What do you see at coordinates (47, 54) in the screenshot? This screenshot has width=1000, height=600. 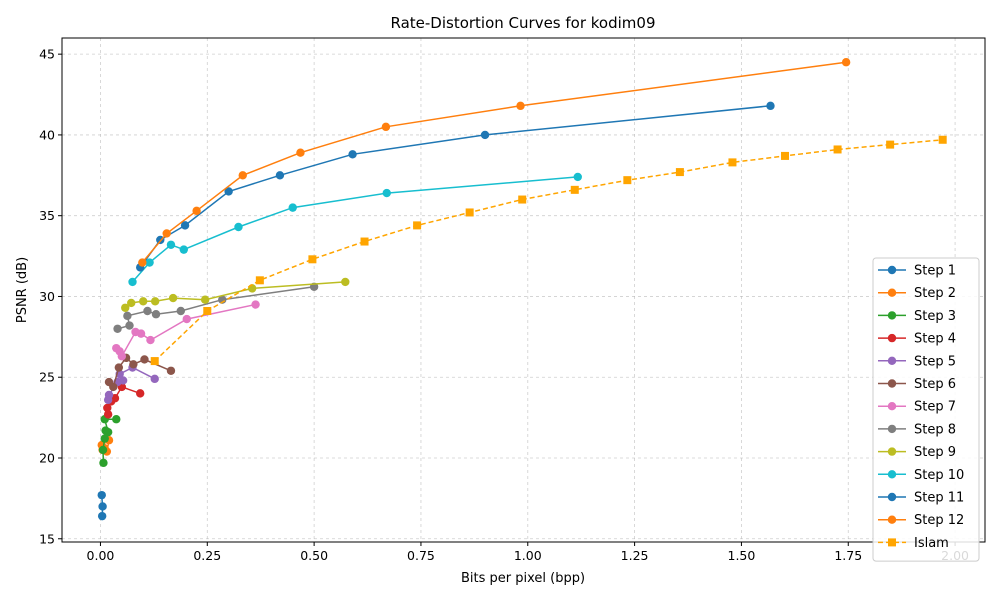 I see `y-tick-label: 45` at bounding box center [47, 54].